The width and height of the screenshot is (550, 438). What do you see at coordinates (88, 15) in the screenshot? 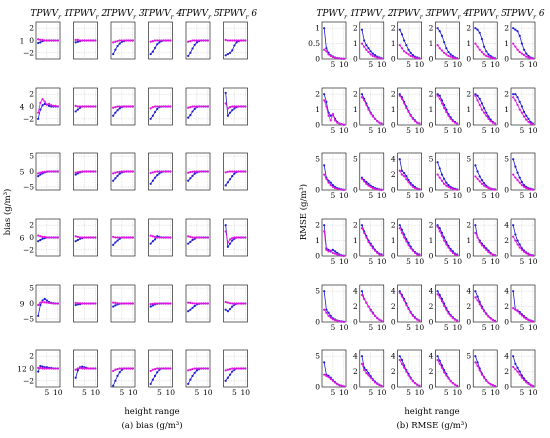
I see `column-header-2: TPWVr 2` at bounding box center [88, 15].